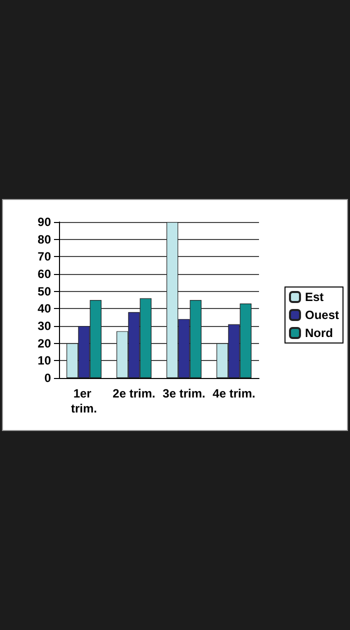  What do you see at coordinates (45, 274) in the screenshot?
I see `y-tick-label: 60` at bounding box center [45, 274].